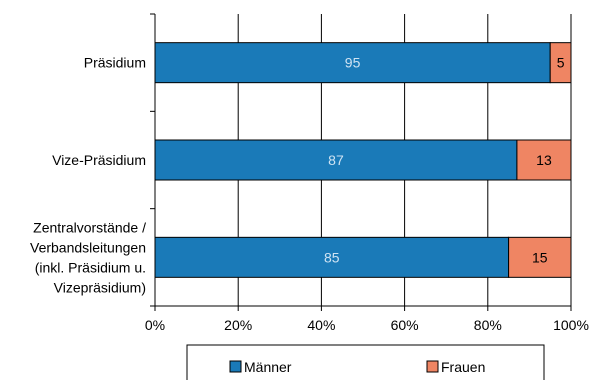  Describe the element at coordinates (238, 325) in the screenshot. I see `x-tick-label: 20%` at that location.